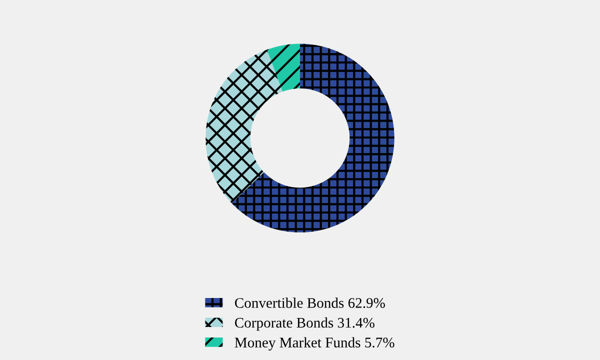 This screenshot has height=360, width=600. I want to click on legend-label: Convertible Bonds 62.9%, so click(309, 303).